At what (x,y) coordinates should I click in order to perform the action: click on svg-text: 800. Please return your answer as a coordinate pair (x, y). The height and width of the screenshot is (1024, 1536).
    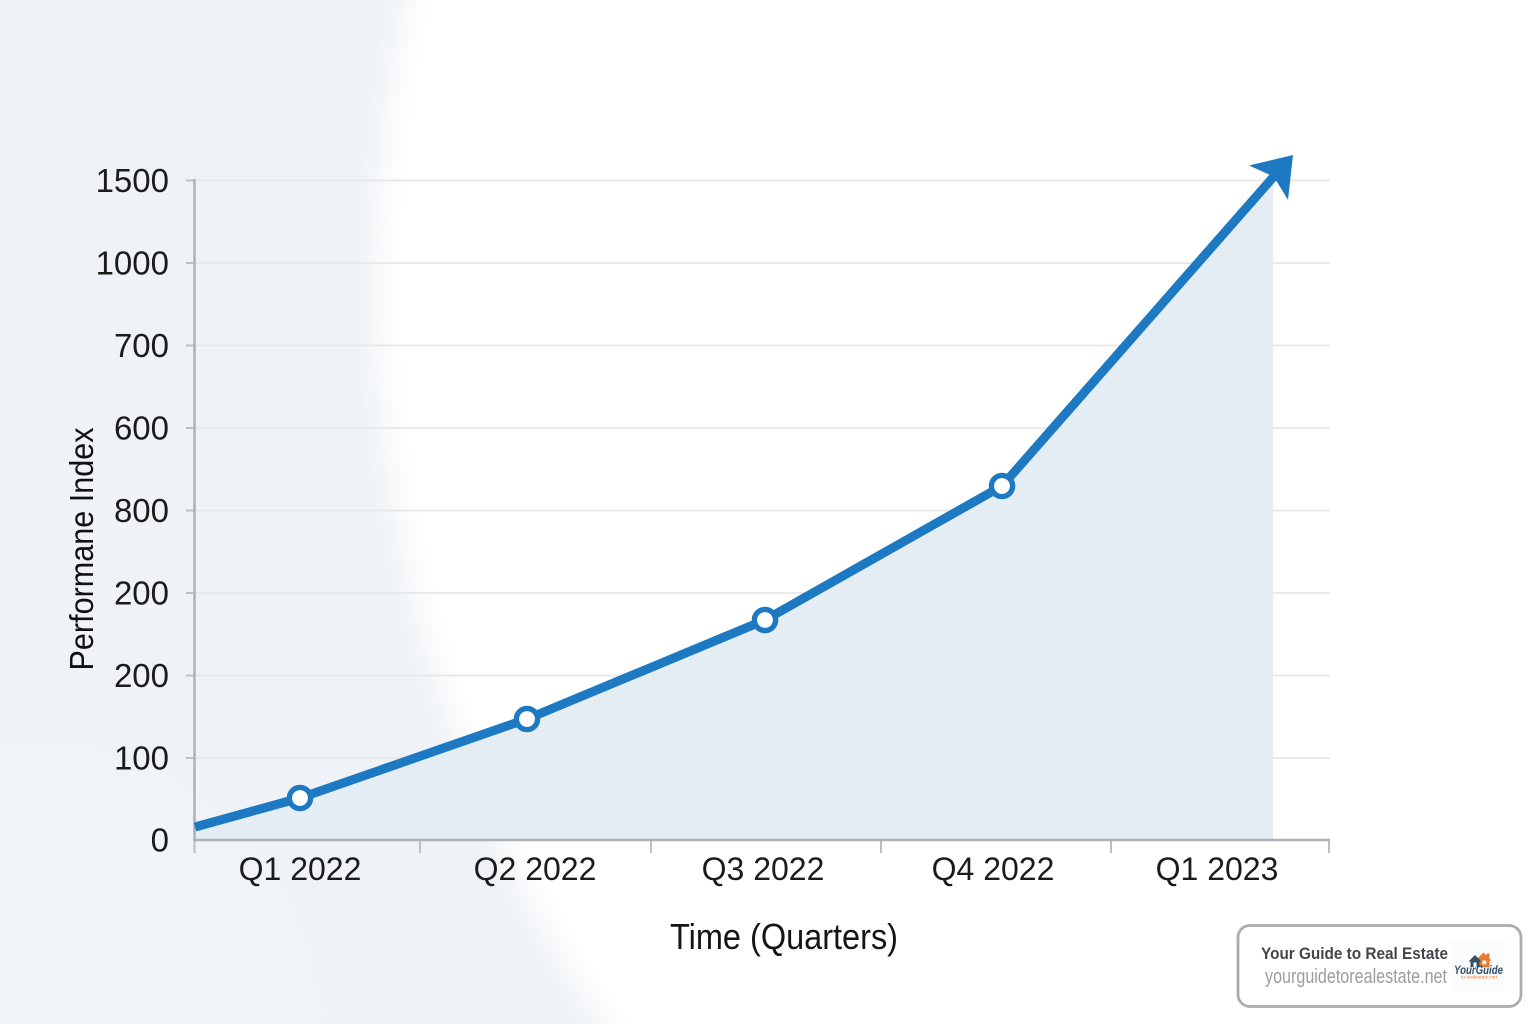
    Looking at the image, I should click on (141, 510).